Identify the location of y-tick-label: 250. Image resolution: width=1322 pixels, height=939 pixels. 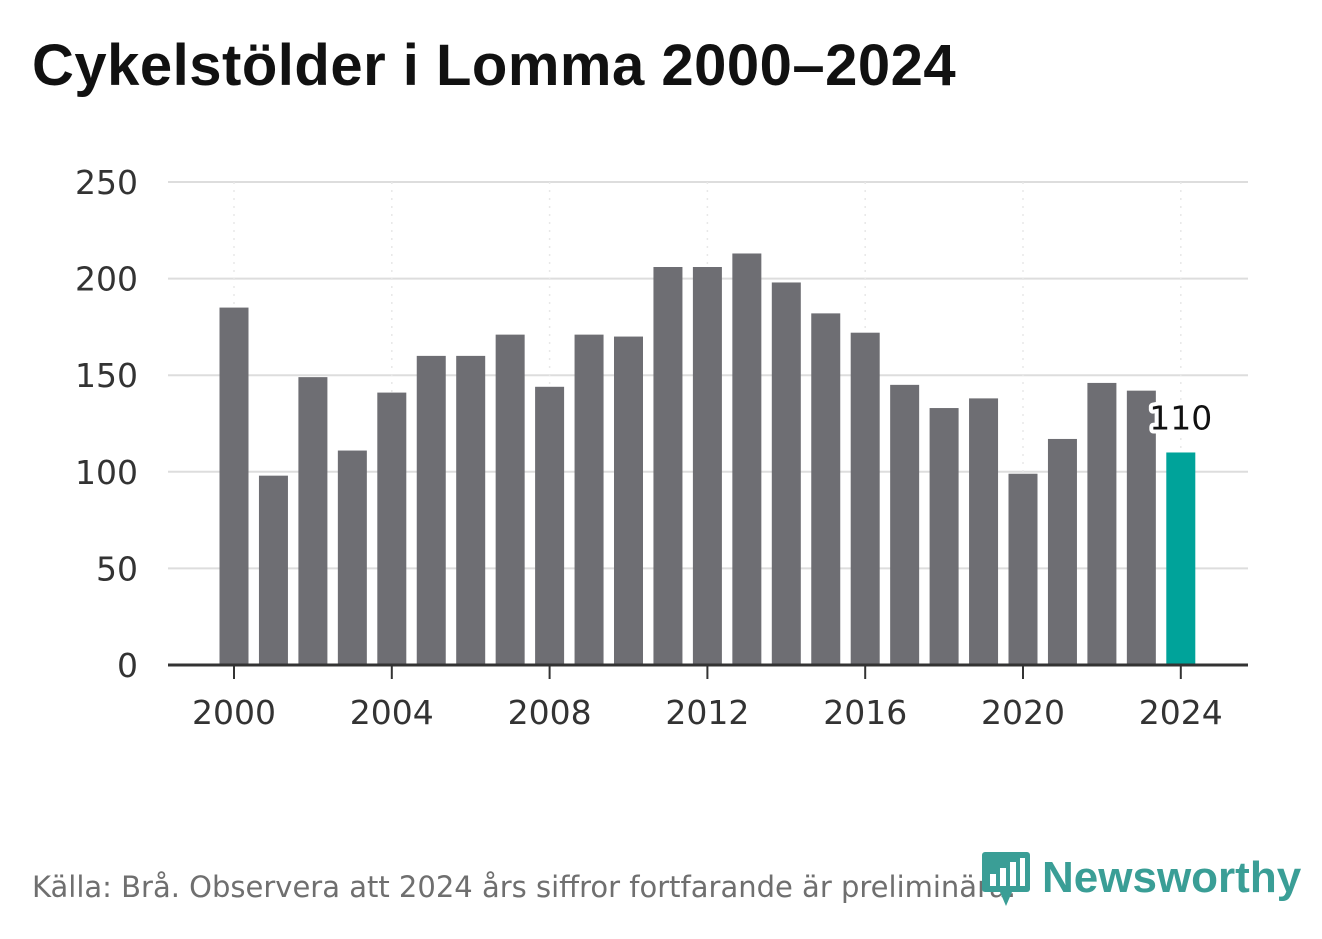
(106, 182).